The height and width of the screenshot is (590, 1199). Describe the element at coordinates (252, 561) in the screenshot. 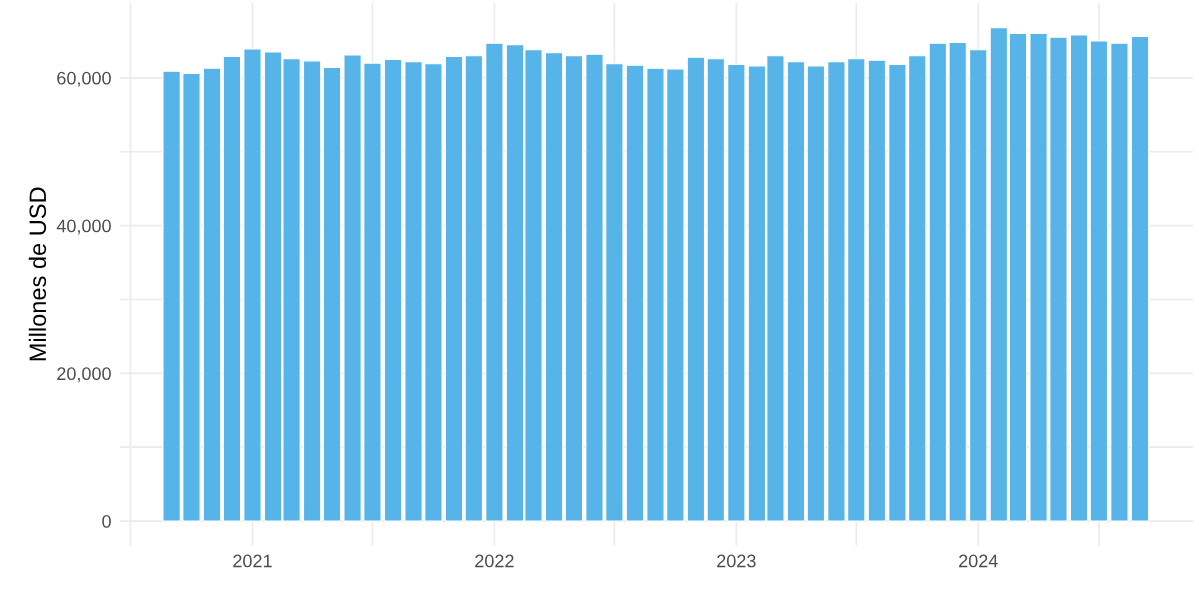

I see `x-tick-label: 2021` at that location.